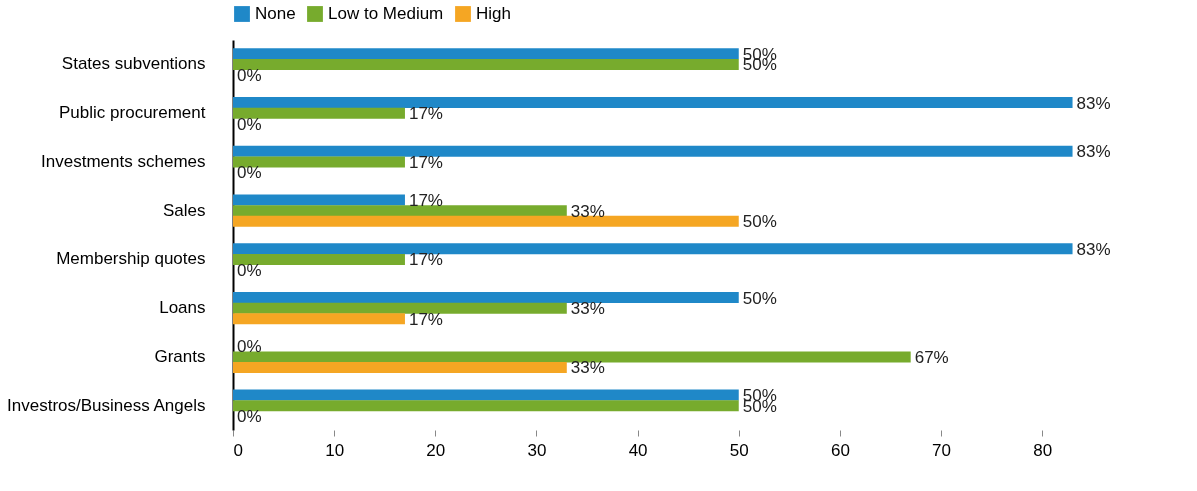  What do you see at coordinates (931, 357) in the screenshot?
I see `data-label: 67%` at bounding box center [931, 357].